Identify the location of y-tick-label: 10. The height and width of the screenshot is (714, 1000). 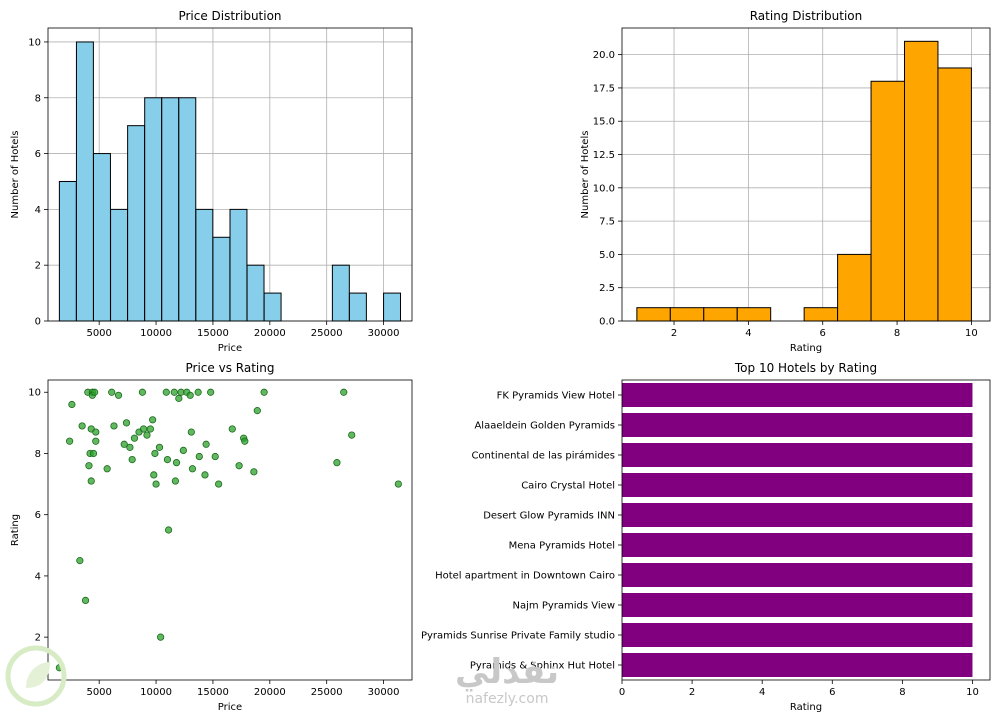
(34, 42).